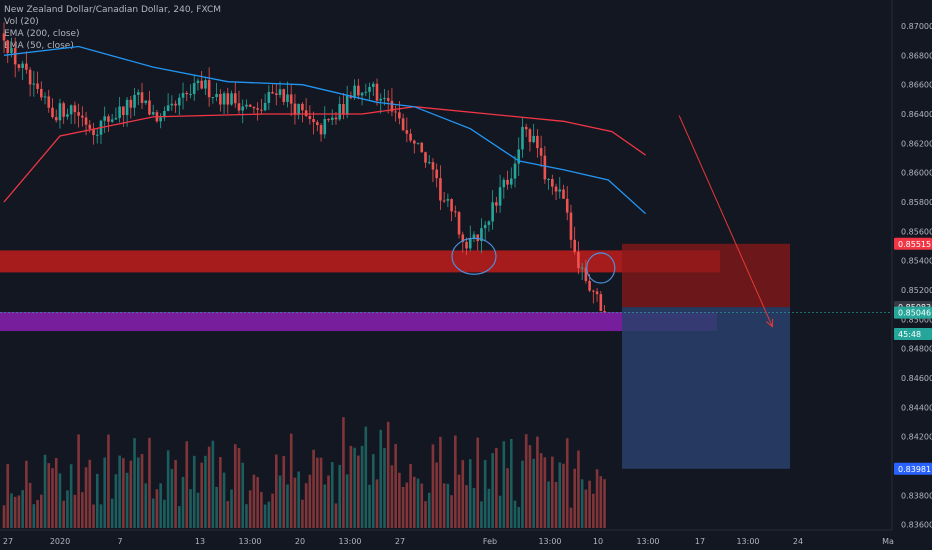  What do you see at coordinates (39, 46) in the screenshot?
I see `legend-ema50: EMA (50, close)` at bounding box center [39, 46].